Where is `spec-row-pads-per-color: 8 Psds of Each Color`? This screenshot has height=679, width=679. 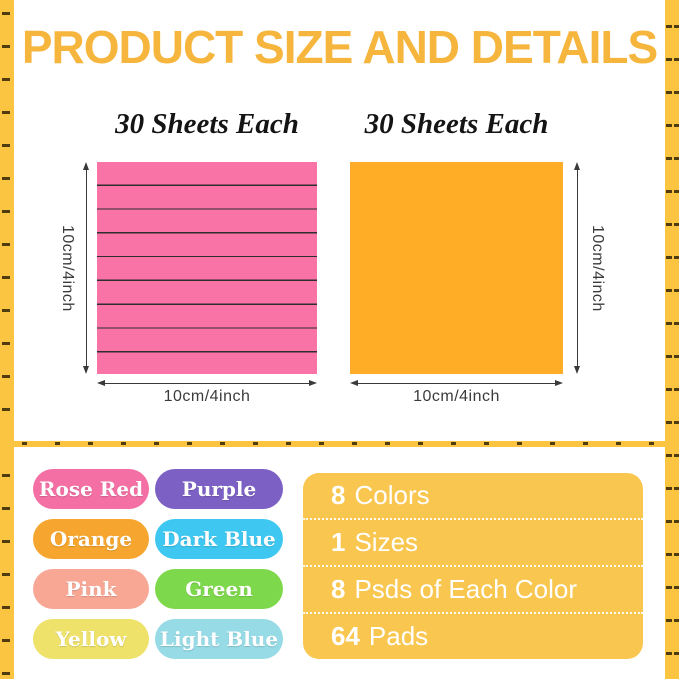
spec-row-pads-per-color: 8 Psds of Each Color is located at coordinates (473, 590).